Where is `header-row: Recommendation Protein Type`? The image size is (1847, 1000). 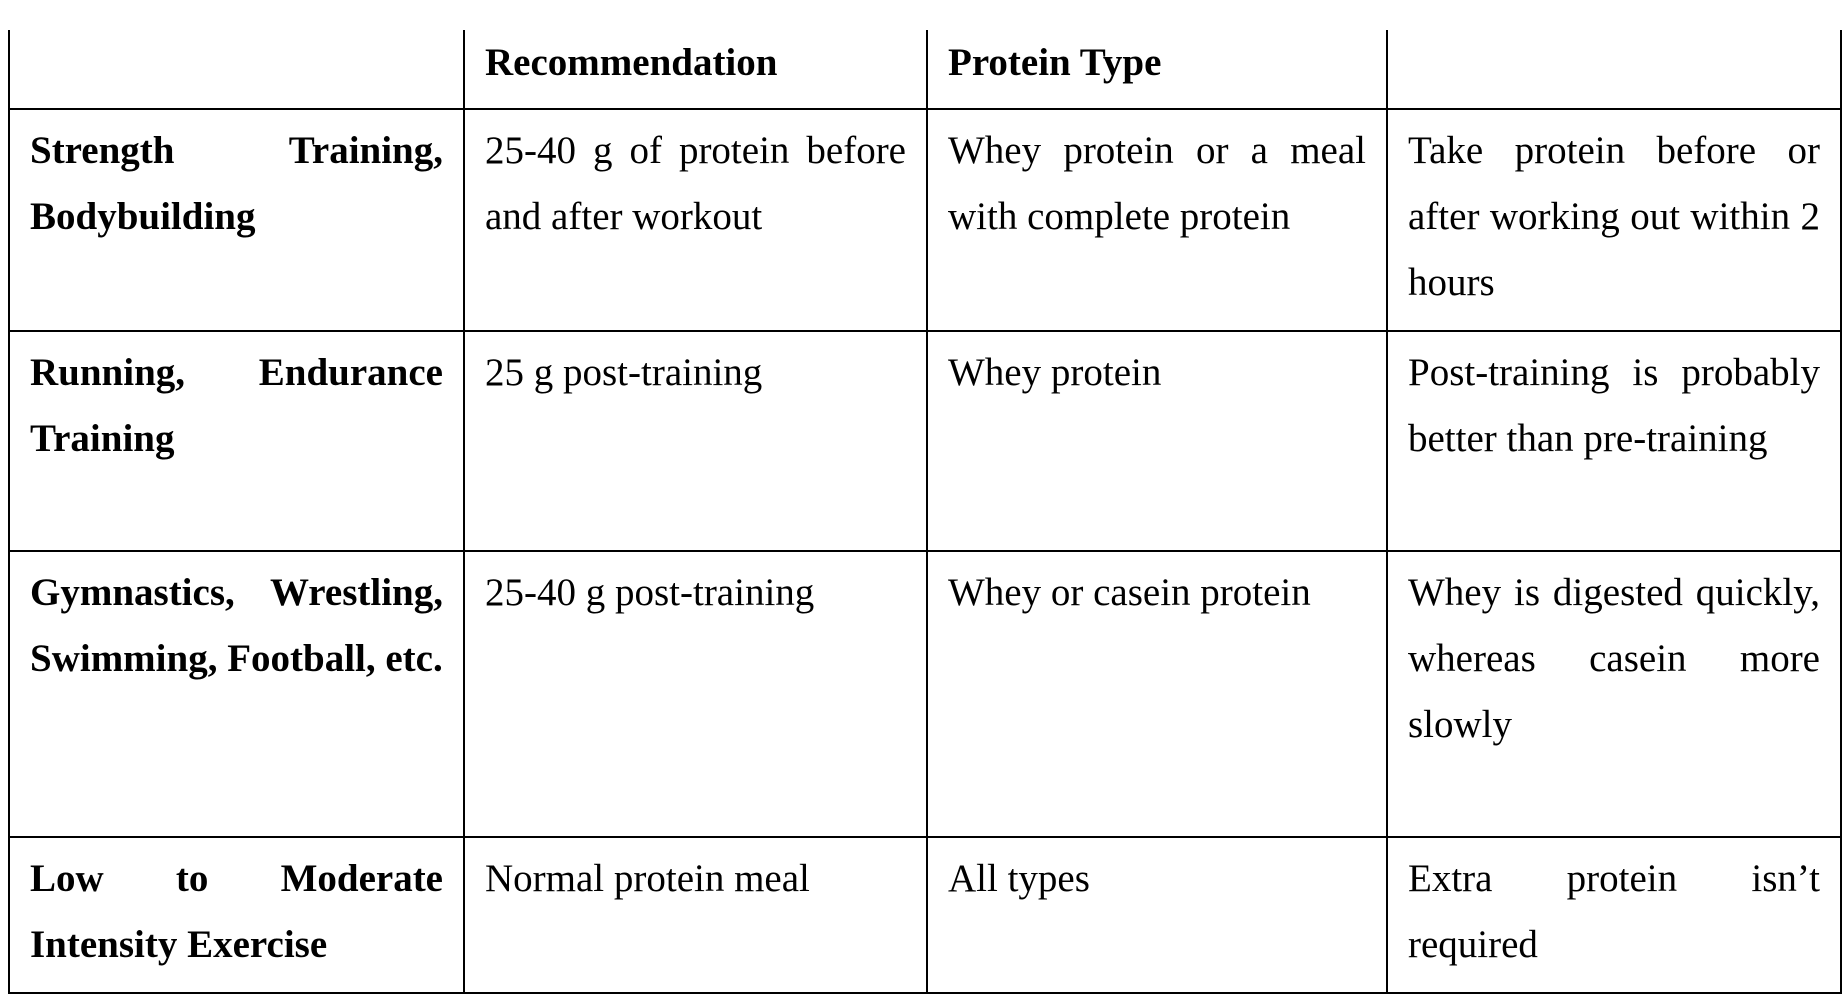
header-row: Recommendation Protein Type is located at coordinates (925, 70).